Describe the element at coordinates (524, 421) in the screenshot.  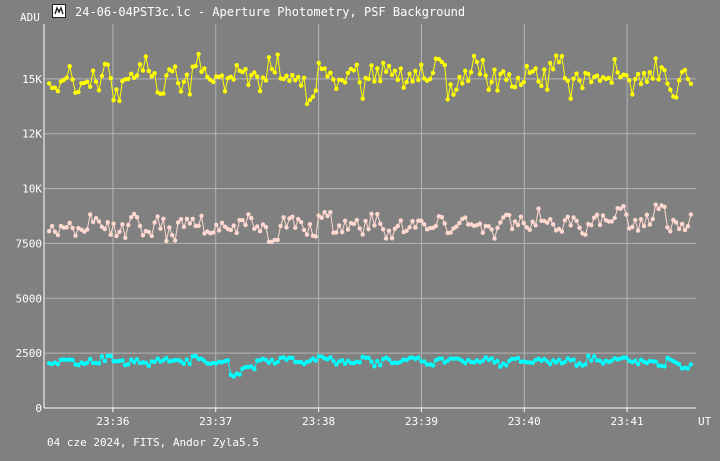
I see `x-tick-label: 23:40` at that location.